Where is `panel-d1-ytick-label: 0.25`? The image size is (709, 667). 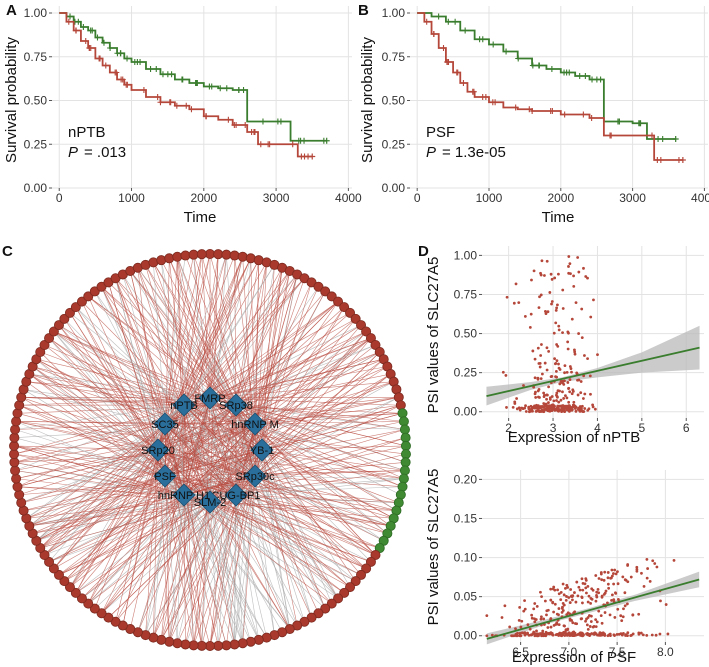
panel-d1-ytick-label: 0.25 is located at coordinates (466, 373).